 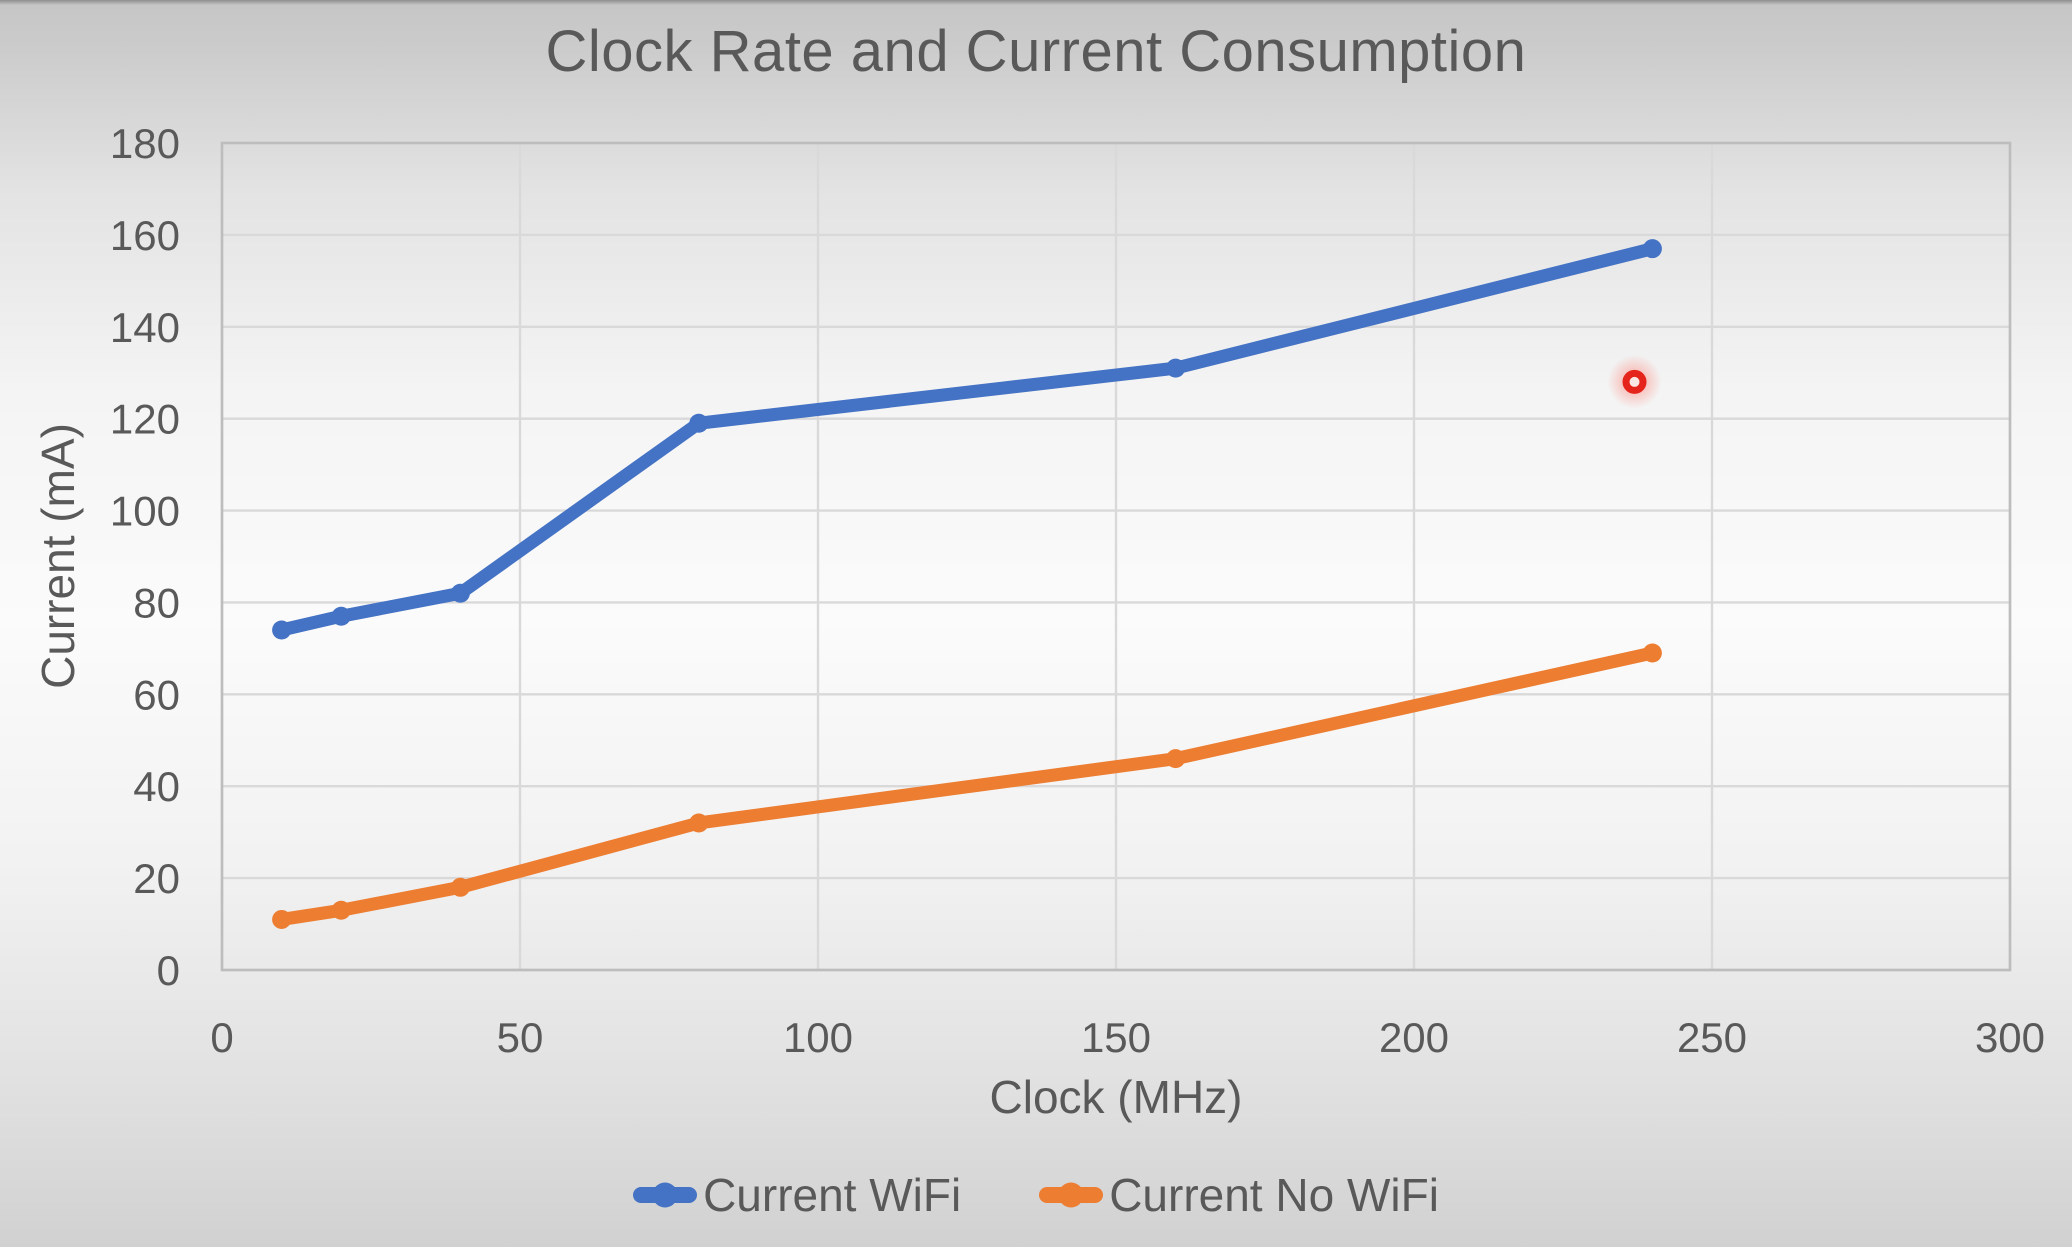 I want to click on tick-label: 250, so click(x=1712, y=1037).